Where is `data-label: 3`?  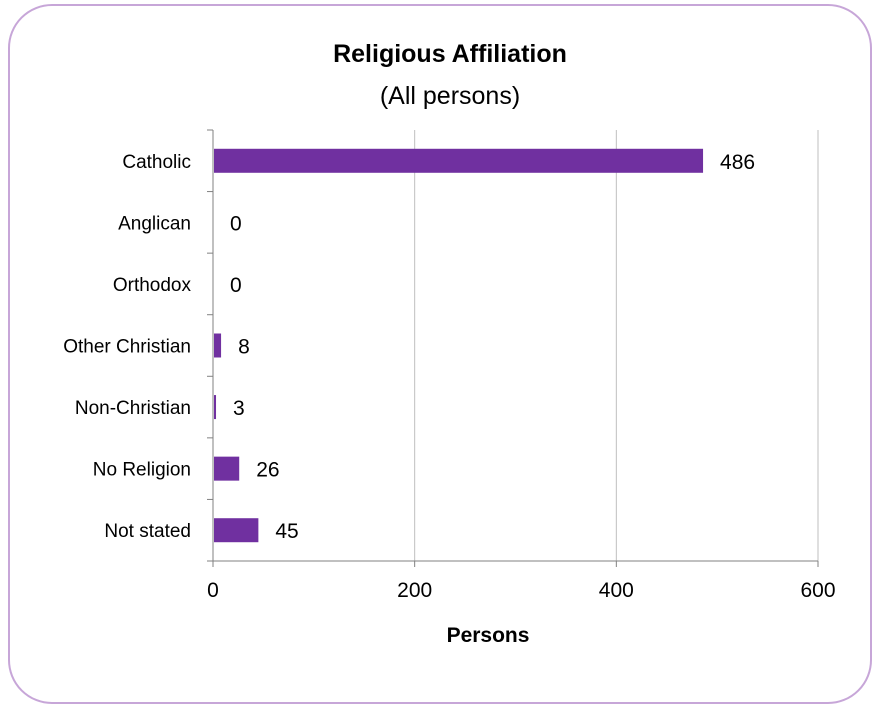
data-label: 3 is located at coordinates (239, 408).